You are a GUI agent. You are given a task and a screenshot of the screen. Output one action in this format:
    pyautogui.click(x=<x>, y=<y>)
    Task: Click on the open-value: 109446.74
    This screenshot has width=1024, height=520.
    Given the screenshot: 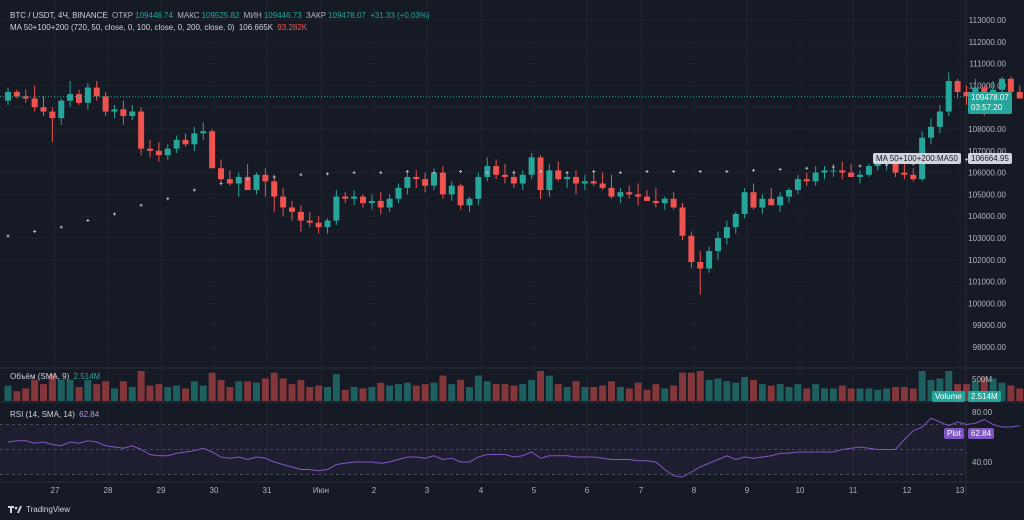 What is the action you would take?
    pyautogui.click(x=154, y=15)
    